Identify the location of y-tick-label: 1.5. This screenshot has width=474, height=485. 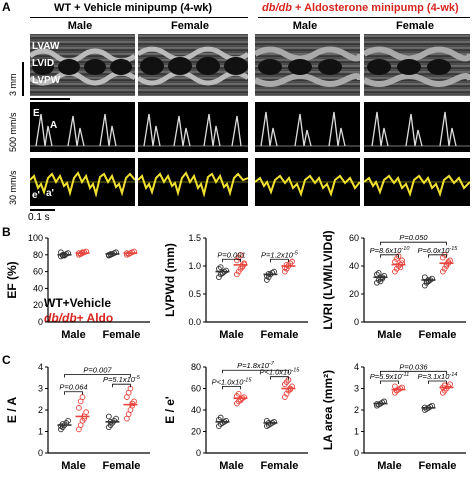
(194, 238).